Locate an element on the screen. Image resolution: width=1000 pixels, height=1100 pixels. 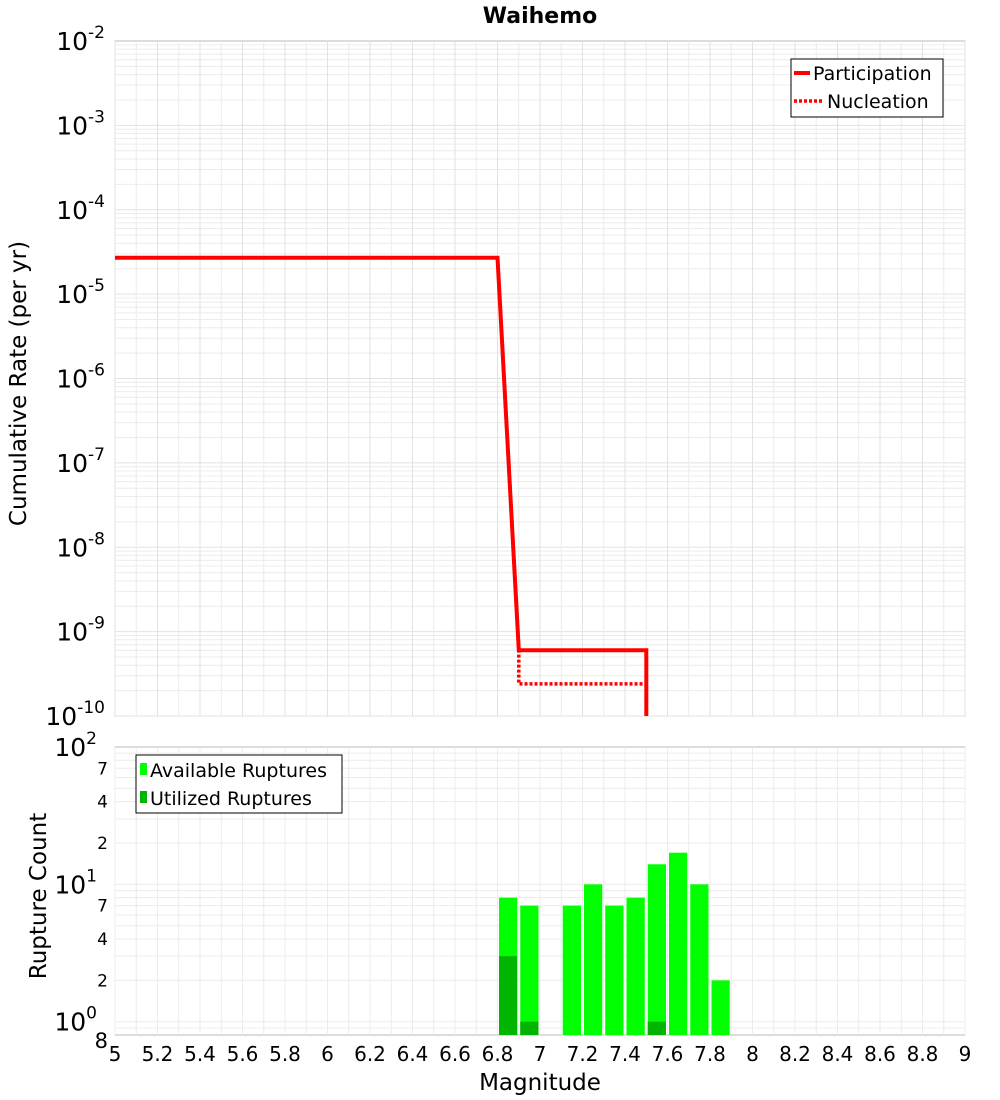
magnitude-tick-label: 5.6 is located at coordinates (243, 1054).